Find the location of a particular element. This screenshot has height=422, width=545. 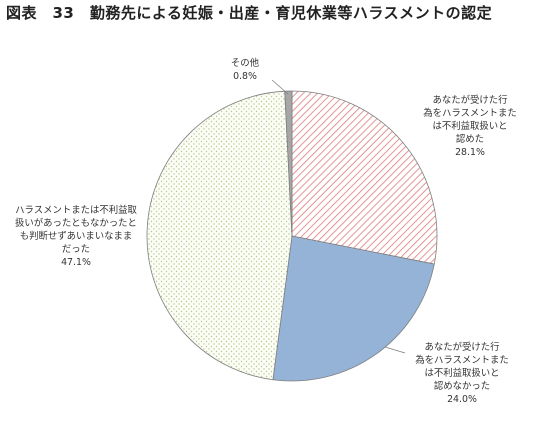

slice-value-label: 28.1% is located at coordinates (470, 152).